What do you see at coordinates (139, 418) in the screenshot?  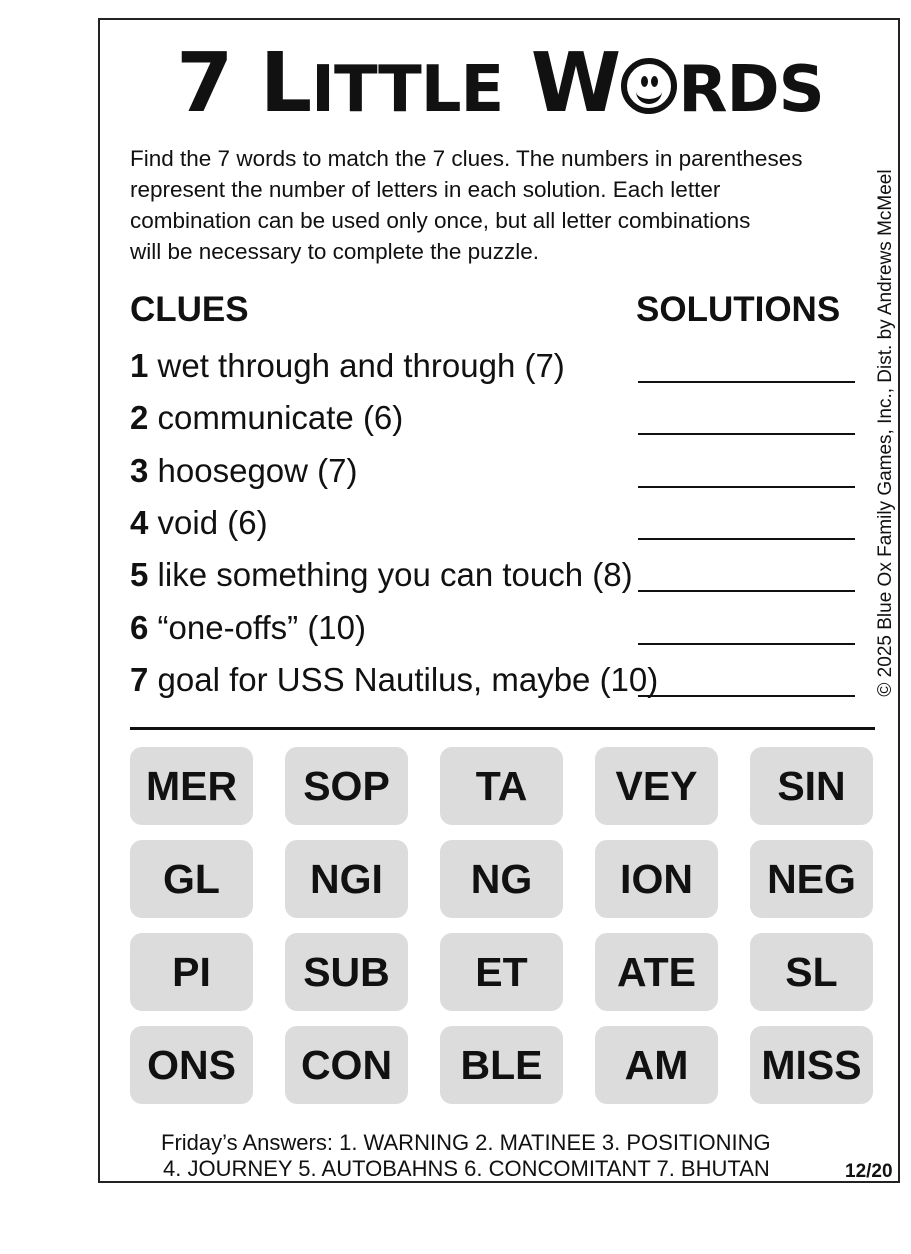 I see `clue-number: 2` at bounding box center [139, 418].